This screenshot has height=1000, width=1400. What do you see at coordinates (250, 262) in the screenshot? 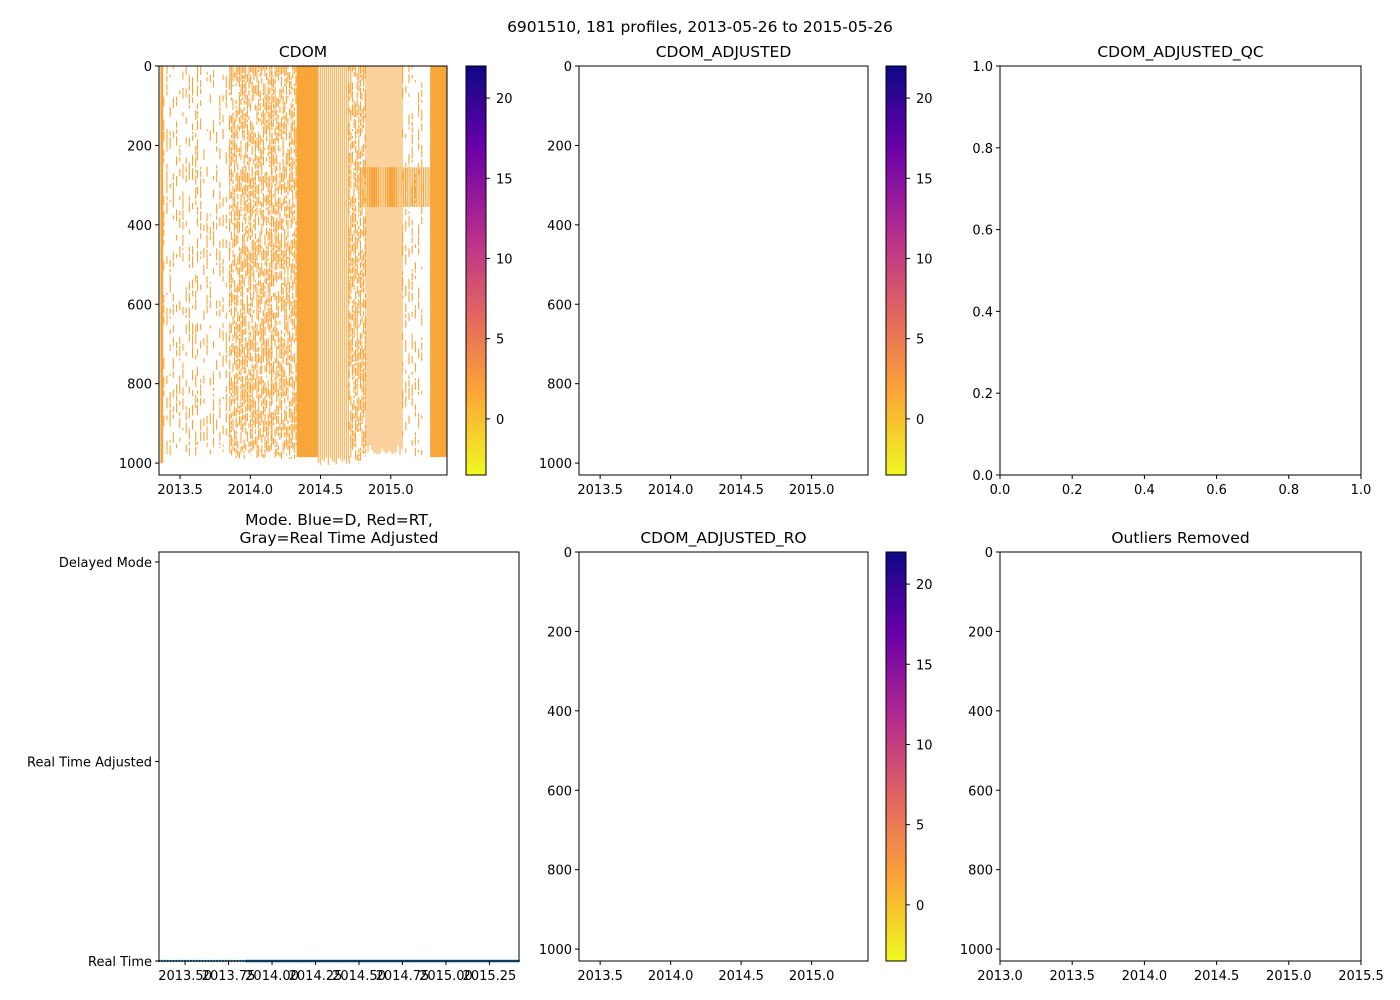
I see `profile-block` at bounding box center [250, 262].